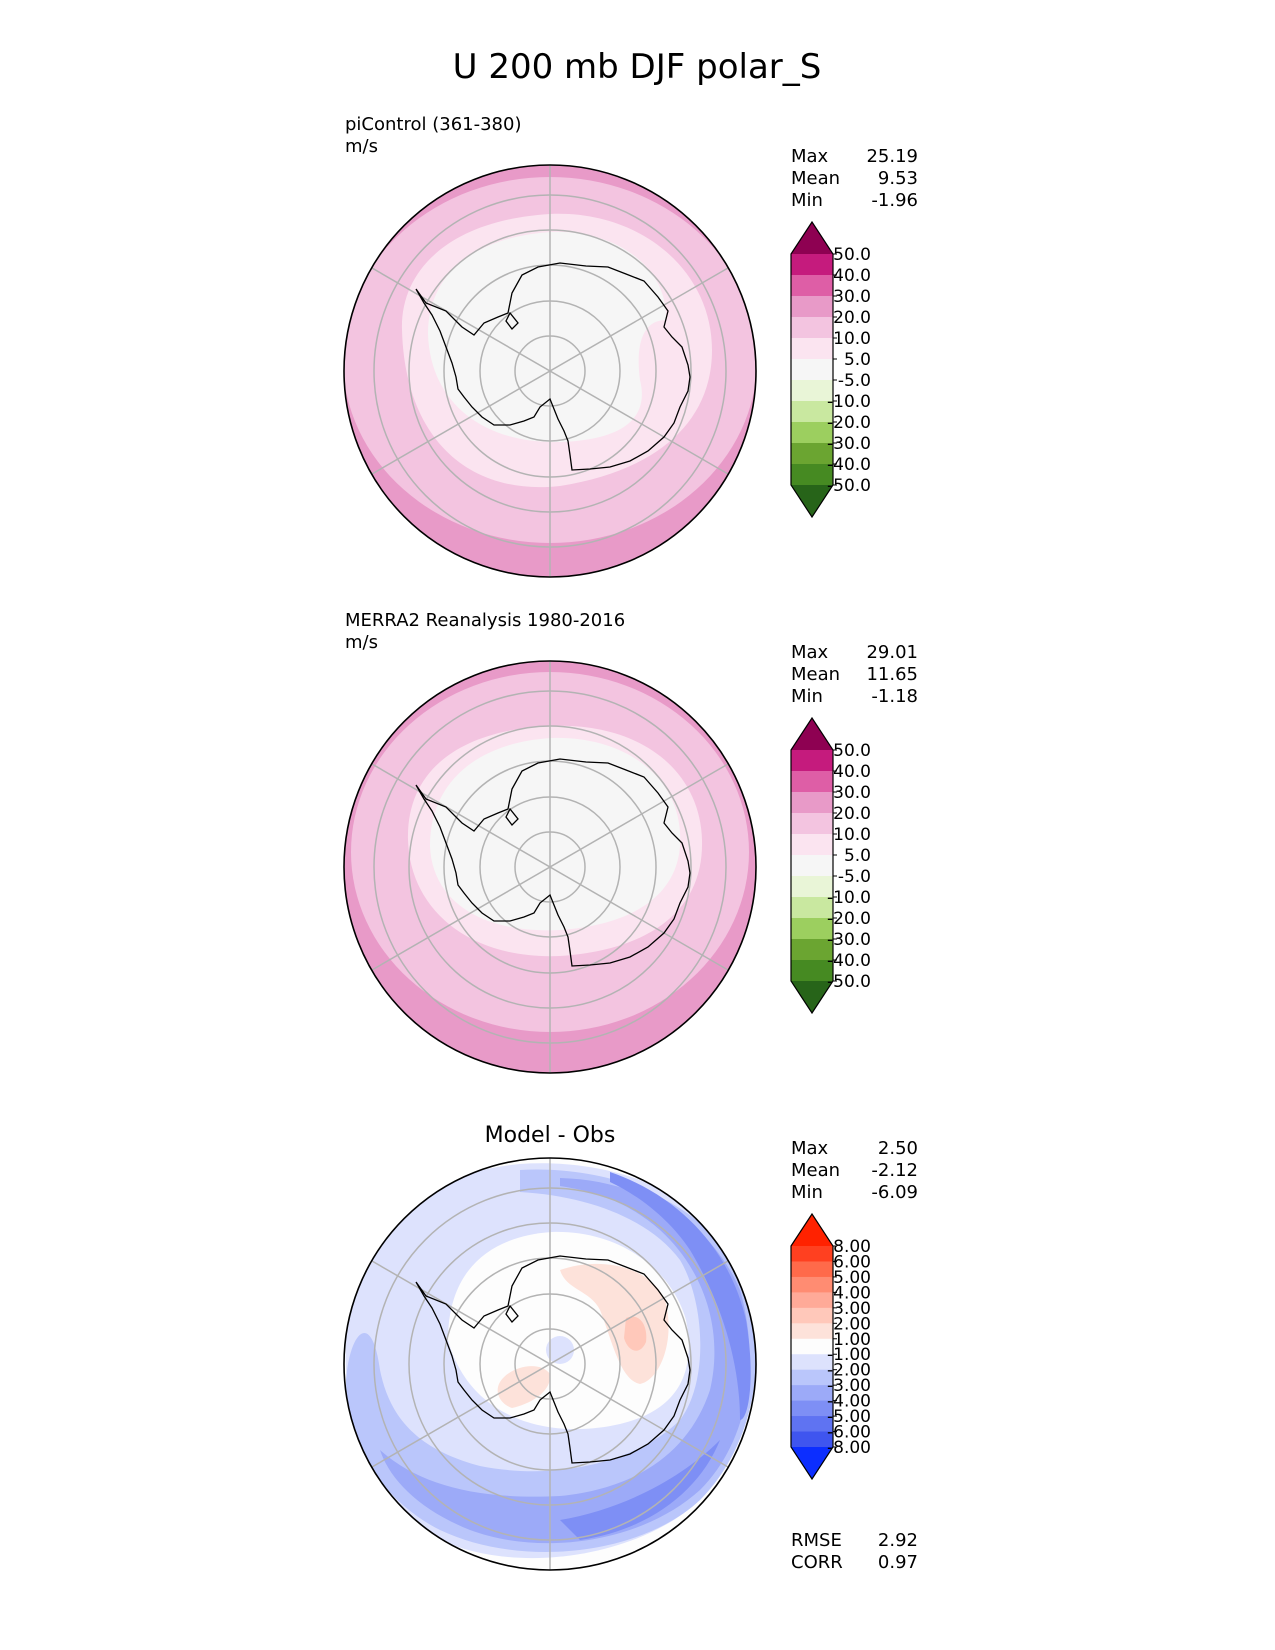 This screenshot has width=1275, height=1650. Describe the element at coordinates (852, 1309) in the screenshot. I see `colorbar-tick-label: 3.00` at that location.